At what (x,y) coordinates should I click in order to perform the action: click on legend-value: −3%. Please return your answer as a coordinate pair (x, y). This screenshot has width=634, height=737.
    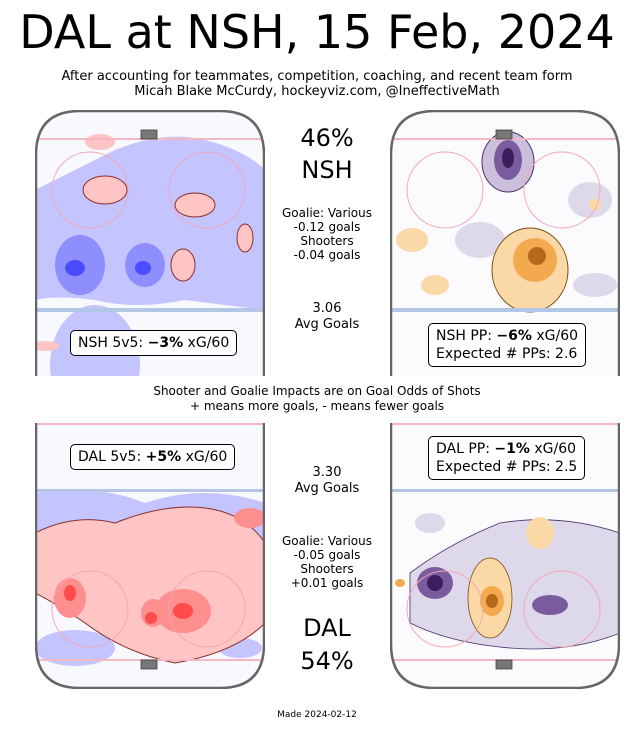
    Looking at the image, I should click on (165, 343).